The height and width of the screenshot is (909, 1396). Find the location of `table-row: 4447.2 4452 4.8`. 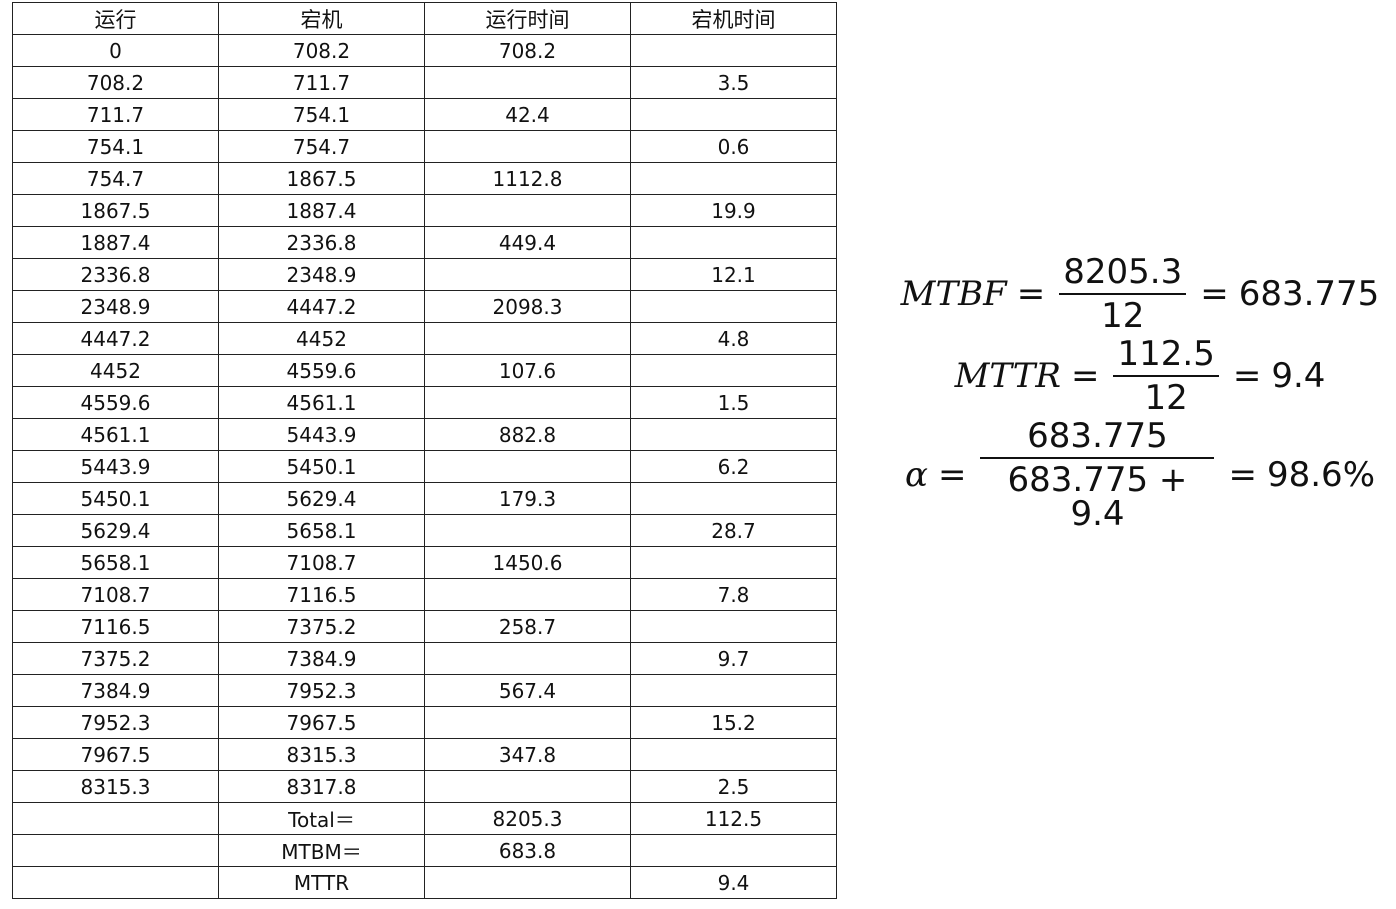

table-row: 4447.2 4452 4.8 is located at coordinates (424, 338).